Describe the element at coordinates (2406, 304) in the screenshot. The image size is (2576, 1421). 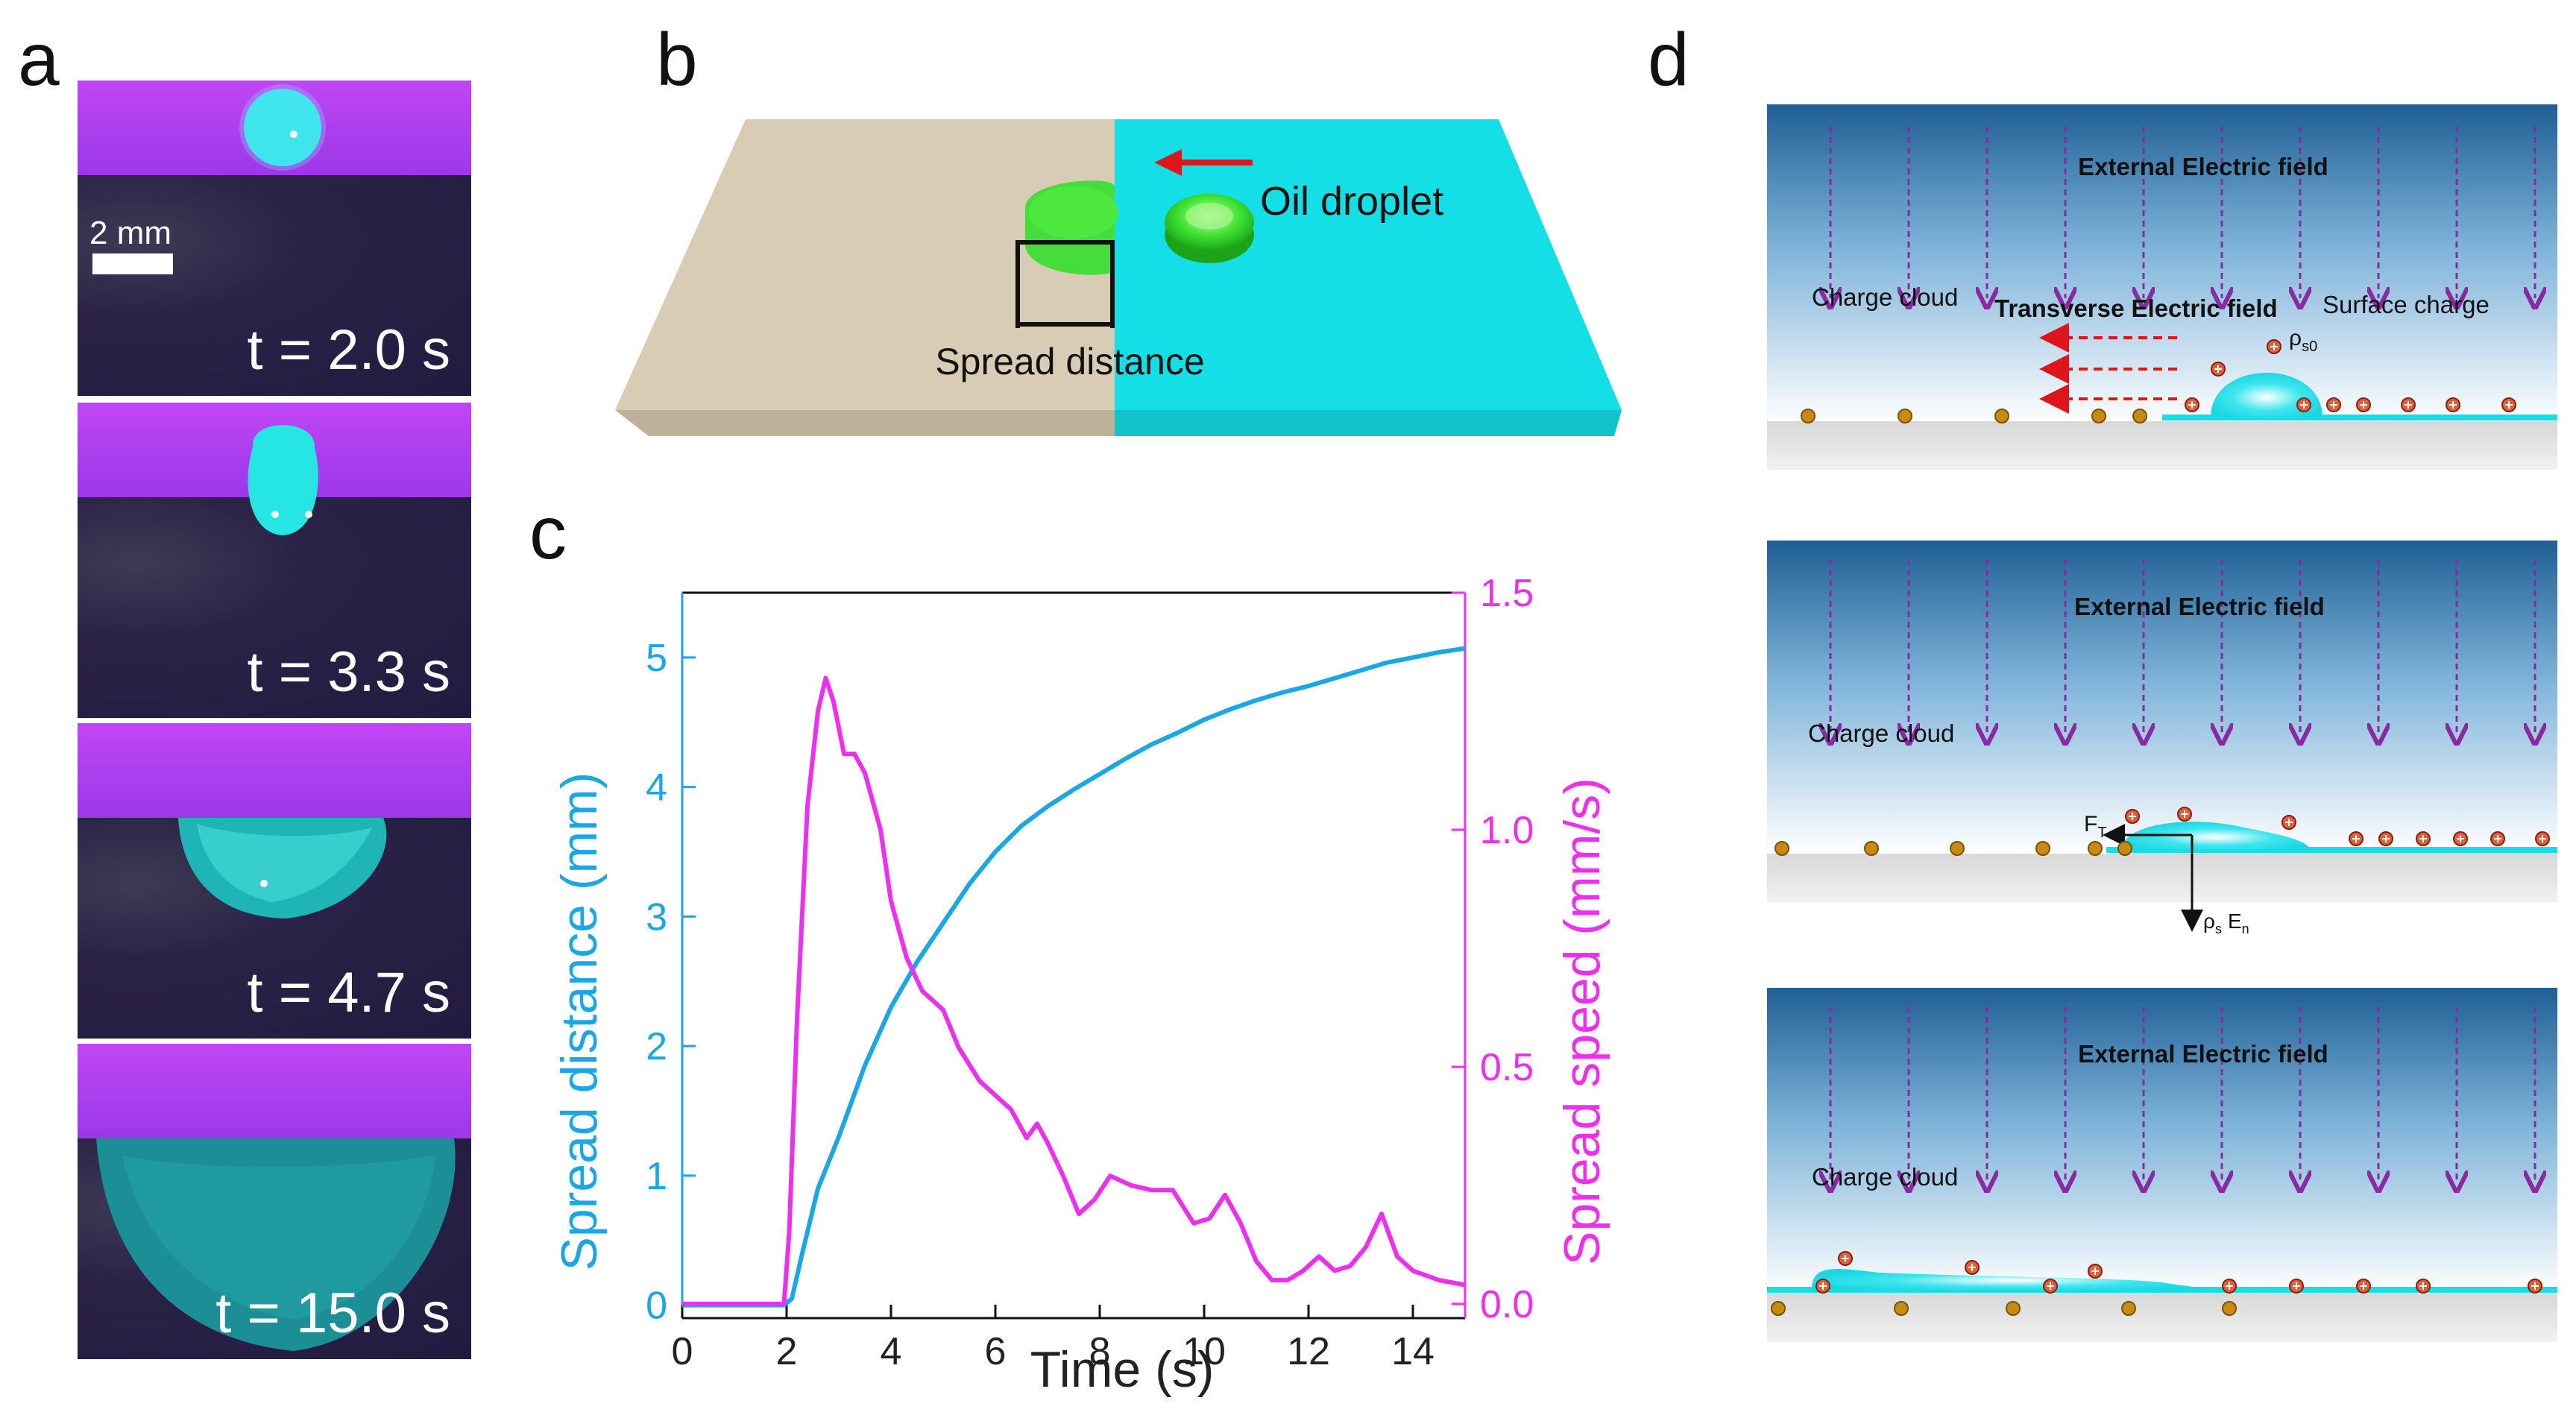
I see `surface-charge-label: Surface charge` at that location.